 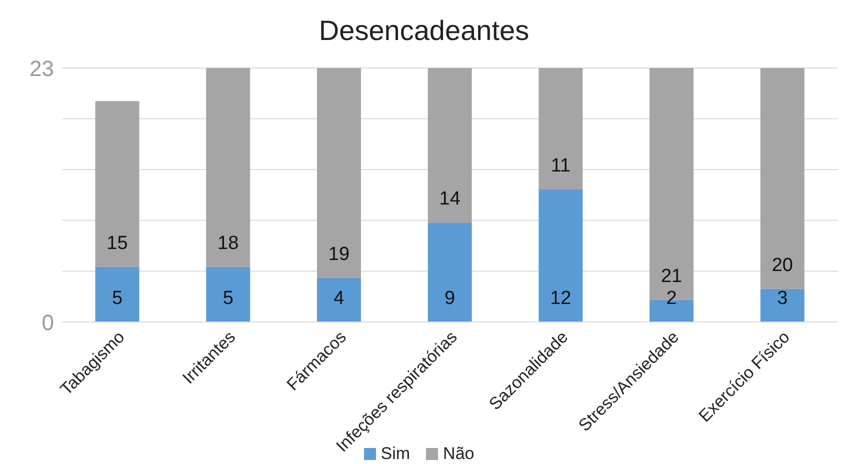 I want to click on data-label: 12, so click(x=561, y=298).